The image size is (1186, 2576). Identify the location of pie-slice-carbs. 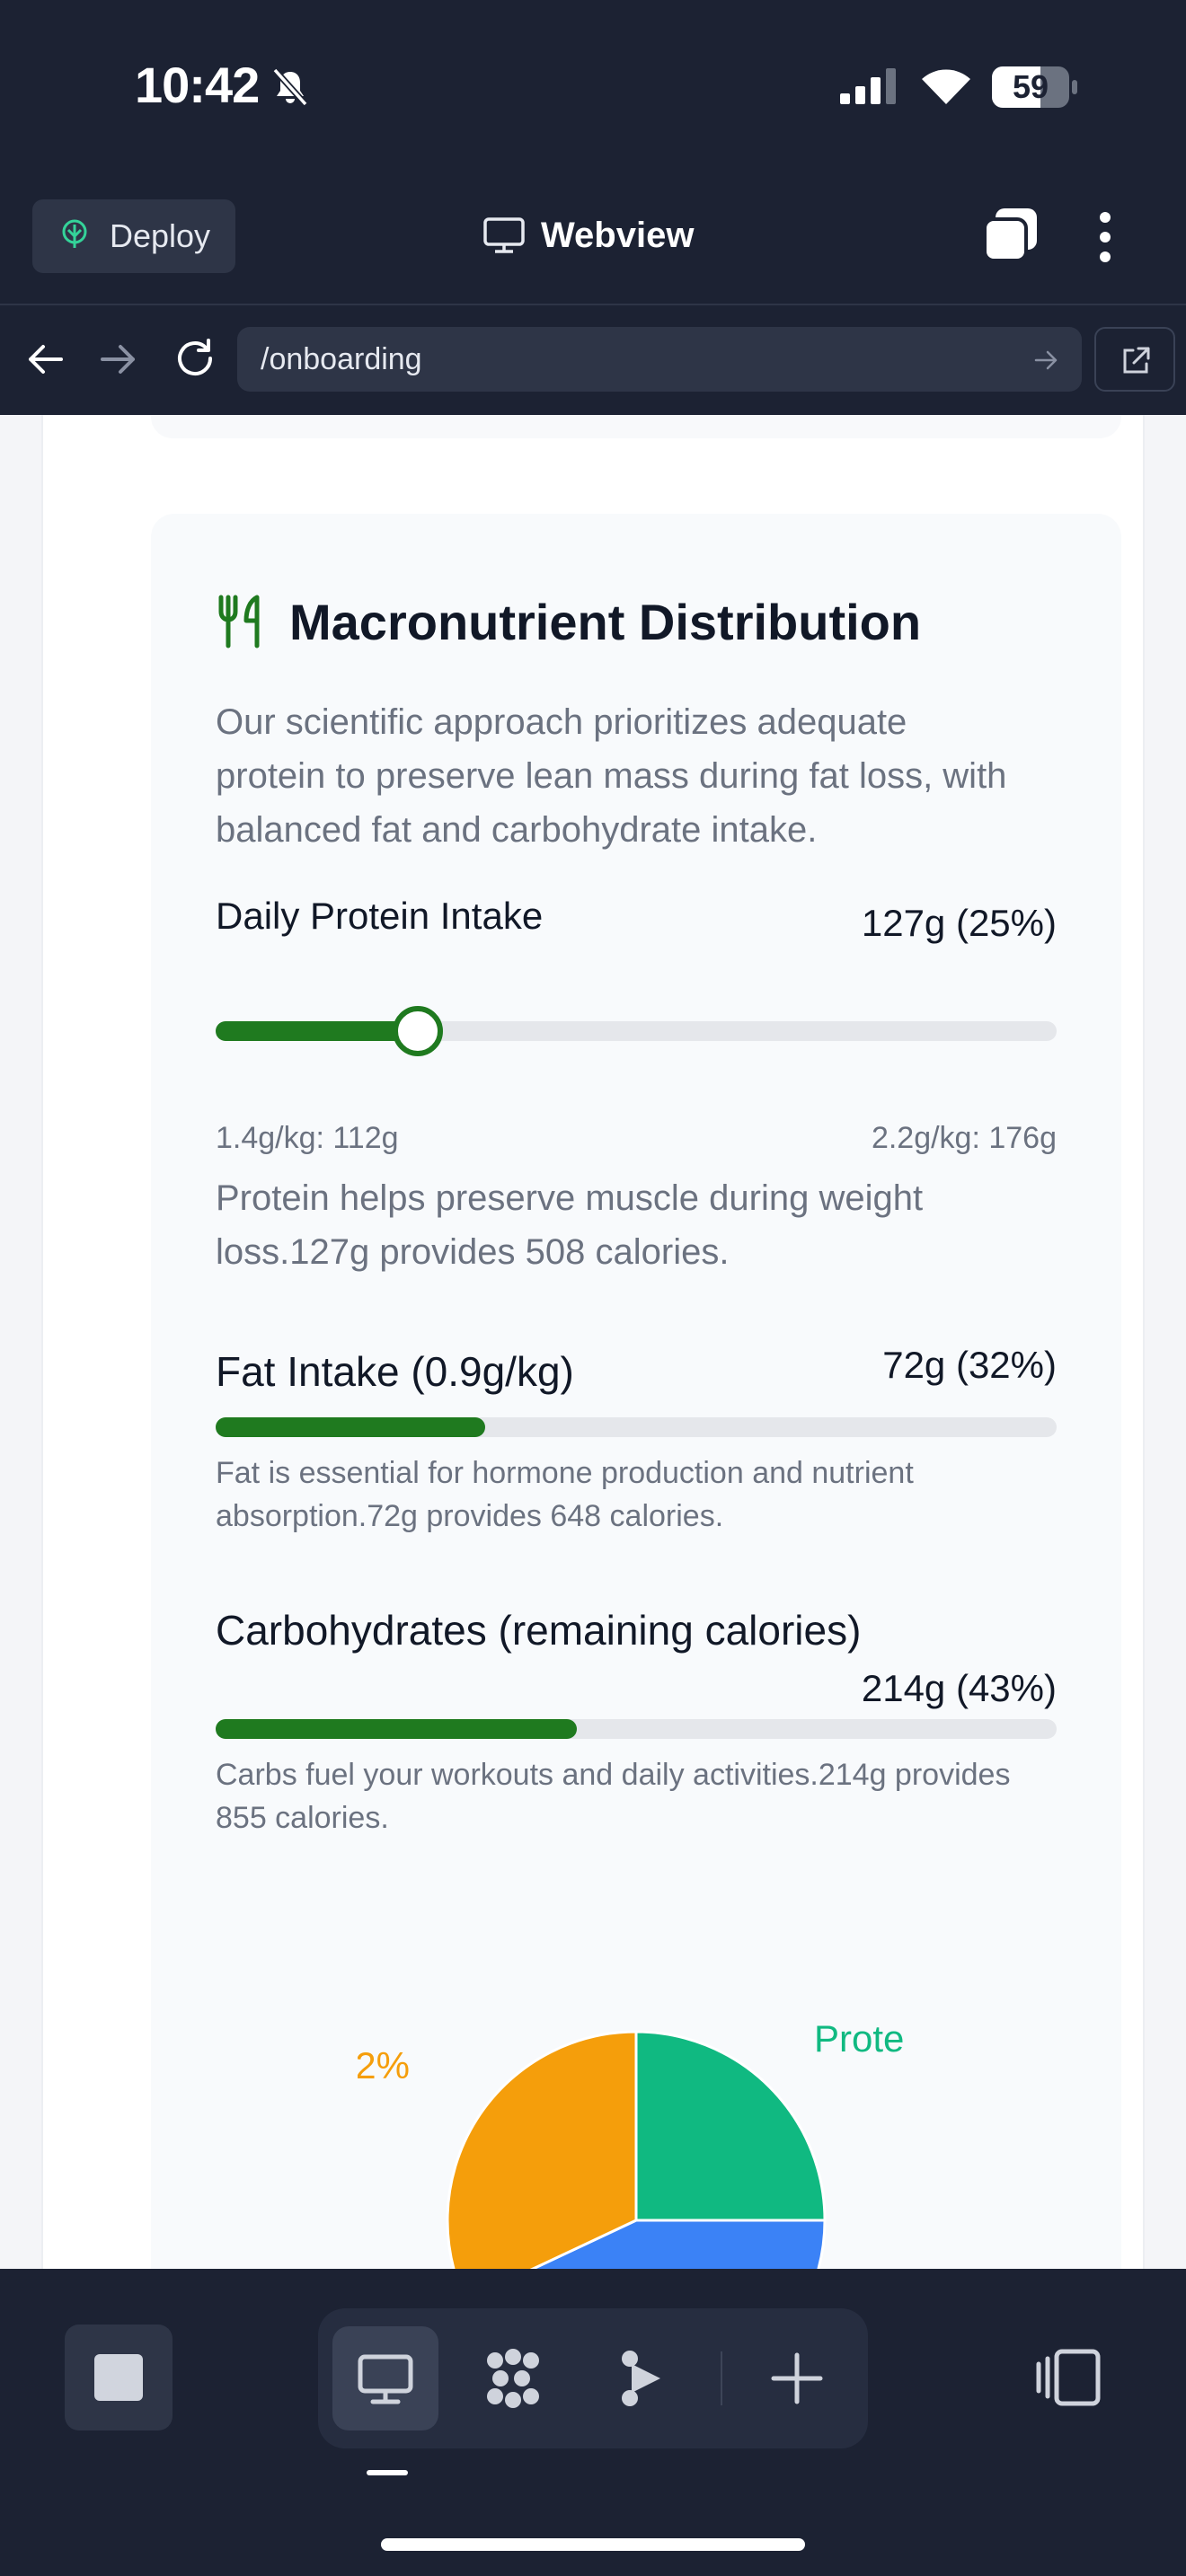
(678, 2244).